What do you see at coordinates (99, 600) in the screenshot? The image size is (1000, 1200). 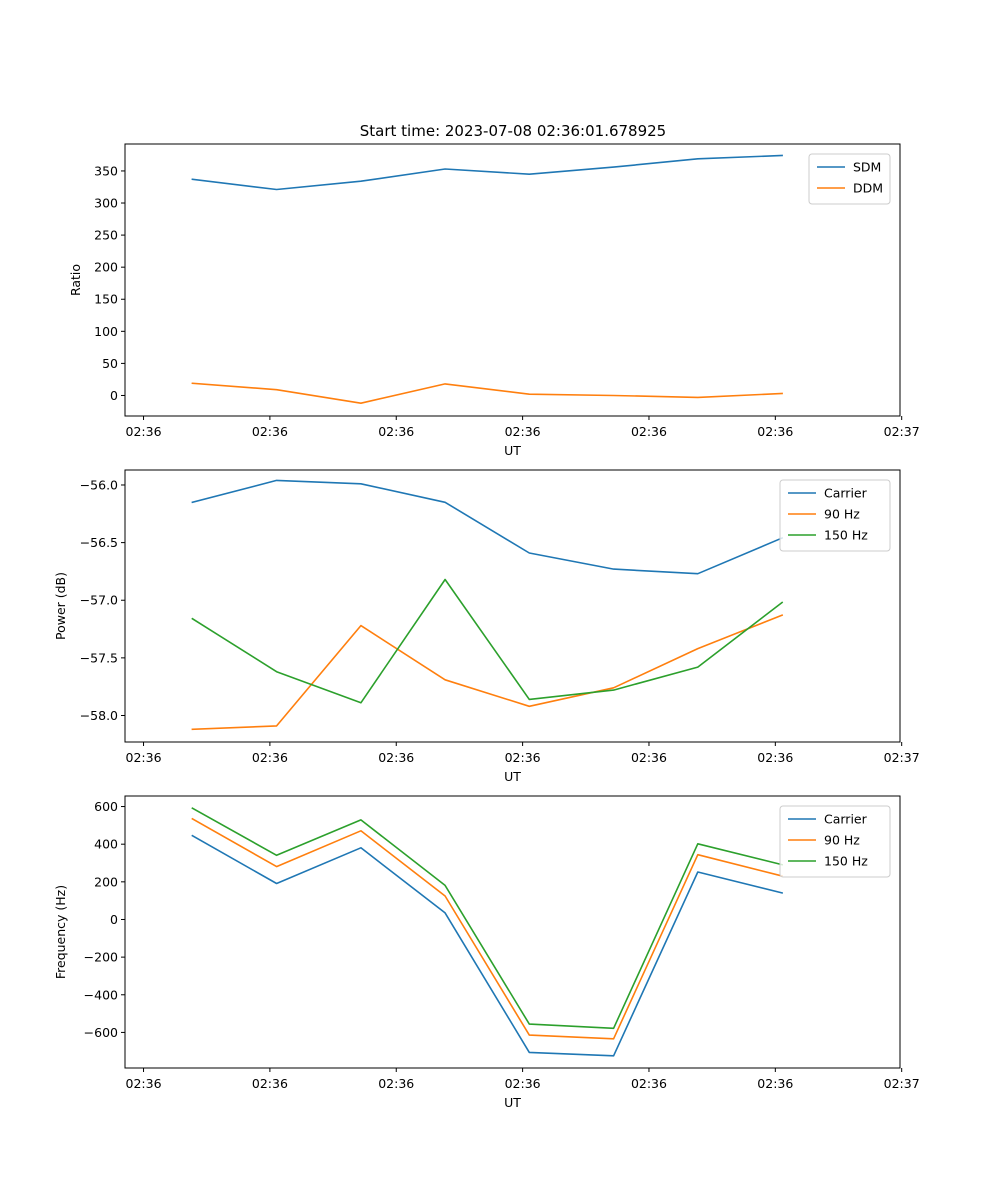 I see `chart-1-y-tick-label: −57.0` at bounding box center [99, 600].